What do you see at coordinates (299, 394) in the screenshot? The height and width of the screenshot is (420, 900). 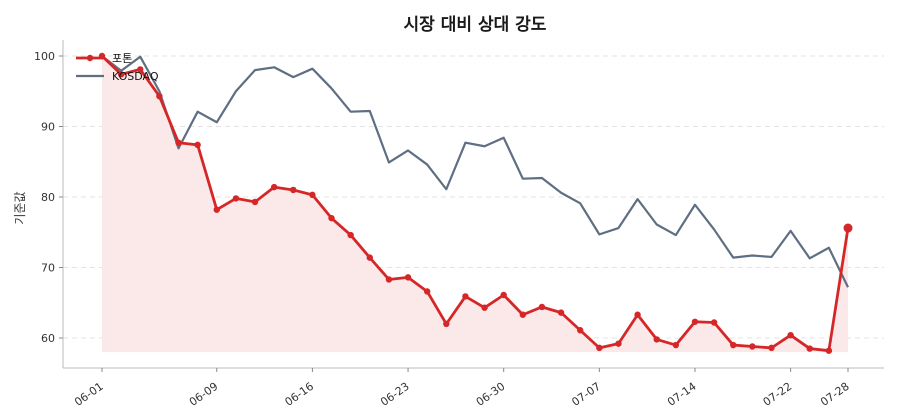 I see `x-tick-label: 06-16` at bounding box center [299, 394].